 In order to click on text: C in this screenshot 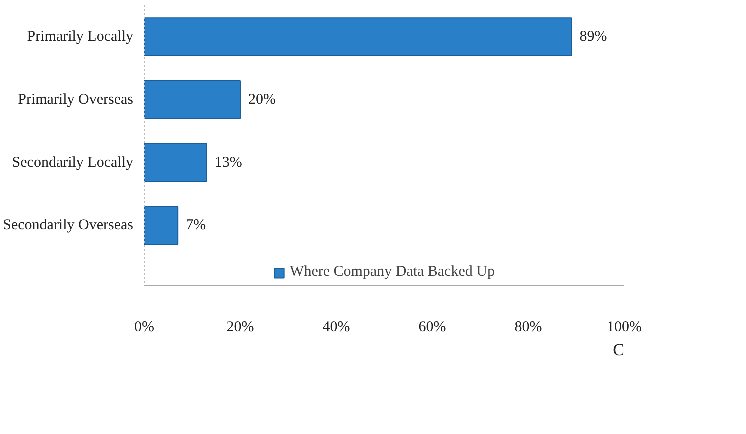, I will do `click(619, 350)`.